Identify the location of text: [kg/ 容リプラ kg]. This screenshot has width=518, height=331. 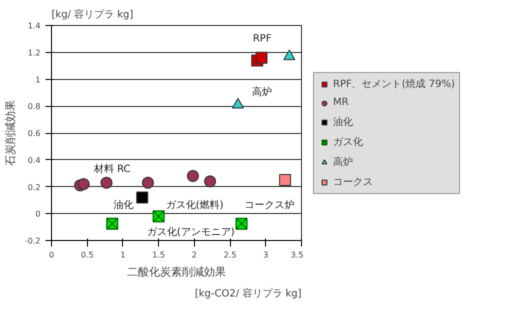
(93, 14).